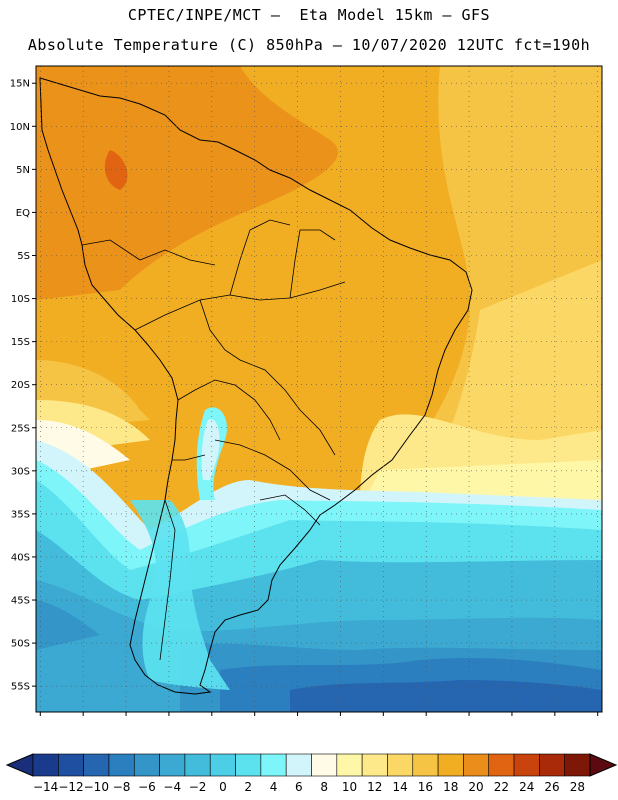 The height and width of the screenshot is (800, 618). Describe the element at coordinates (426, 719) in the screenshot. I see `longitude-label: 40W` at that location.